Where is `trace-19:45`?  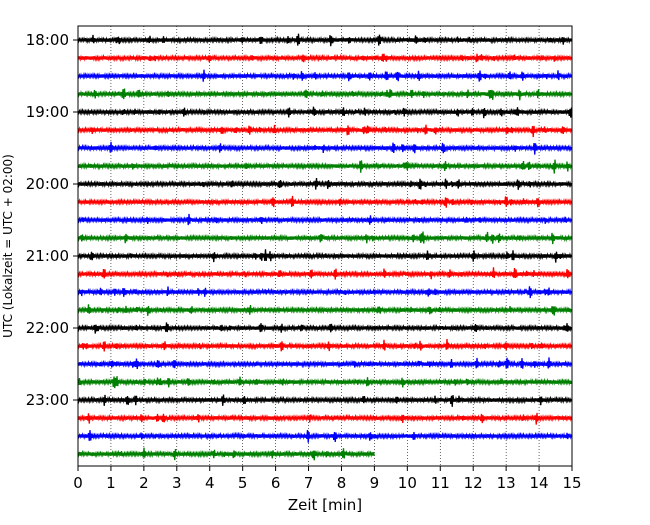 trace-19:45 is located at coordinates (325, 166).